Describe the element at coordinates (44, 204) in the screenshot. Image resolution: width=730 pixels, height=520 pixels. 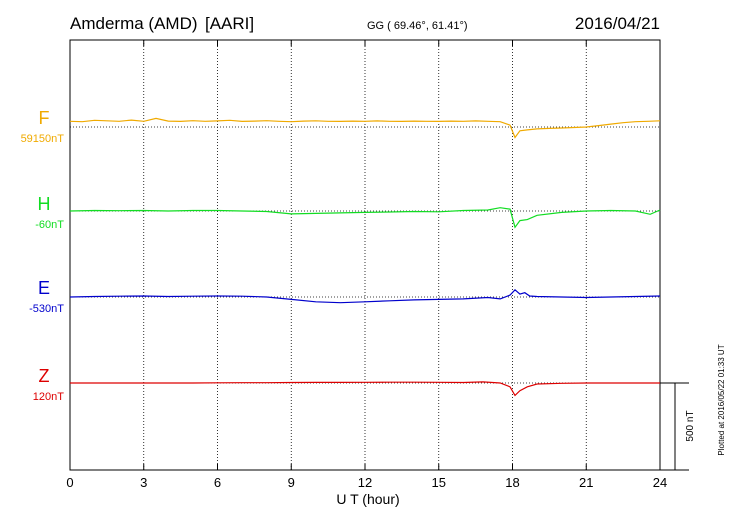
I see `series-name-H: H` at that location.